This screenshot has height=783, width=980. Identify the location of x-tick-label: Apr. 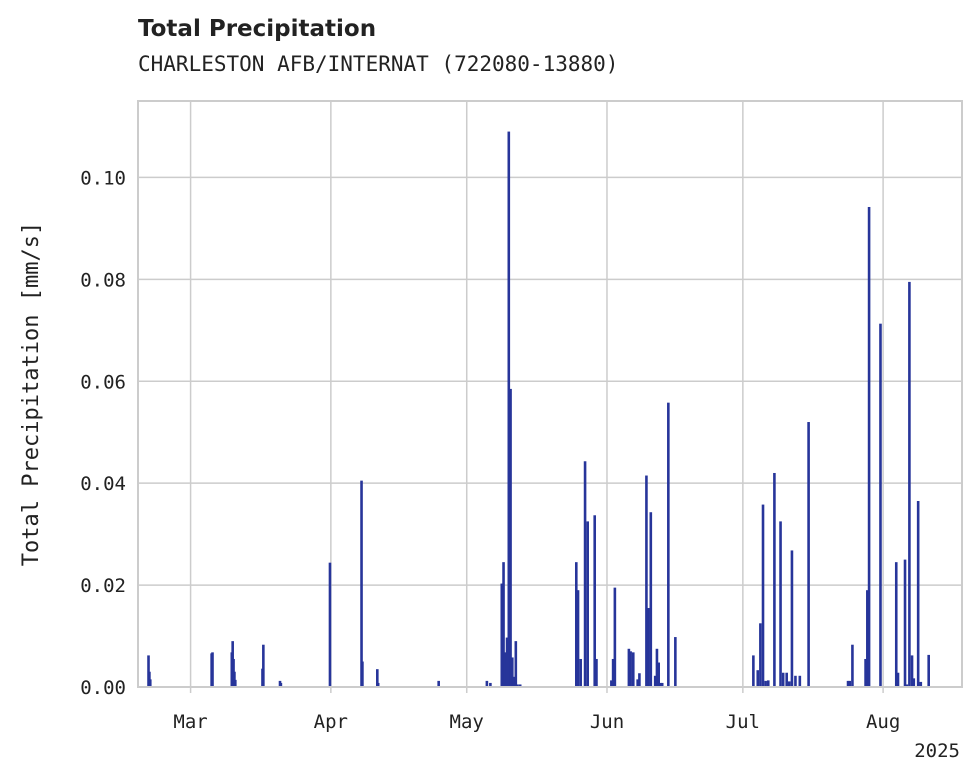
(331, 722).